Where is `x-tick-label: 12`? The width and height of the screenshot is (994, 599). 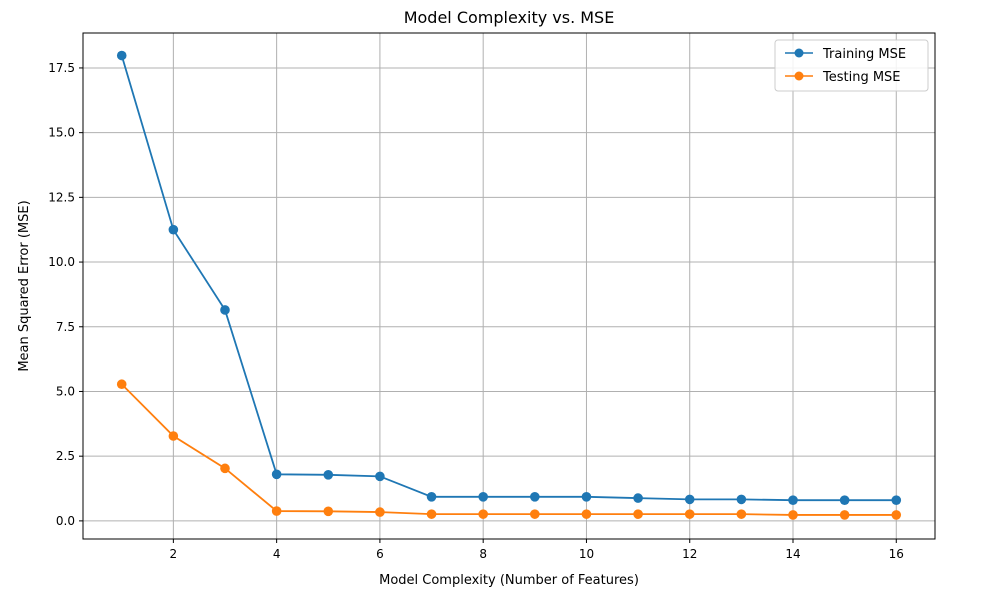
x-tick-label: 12 is located at coordinates (689, 554).